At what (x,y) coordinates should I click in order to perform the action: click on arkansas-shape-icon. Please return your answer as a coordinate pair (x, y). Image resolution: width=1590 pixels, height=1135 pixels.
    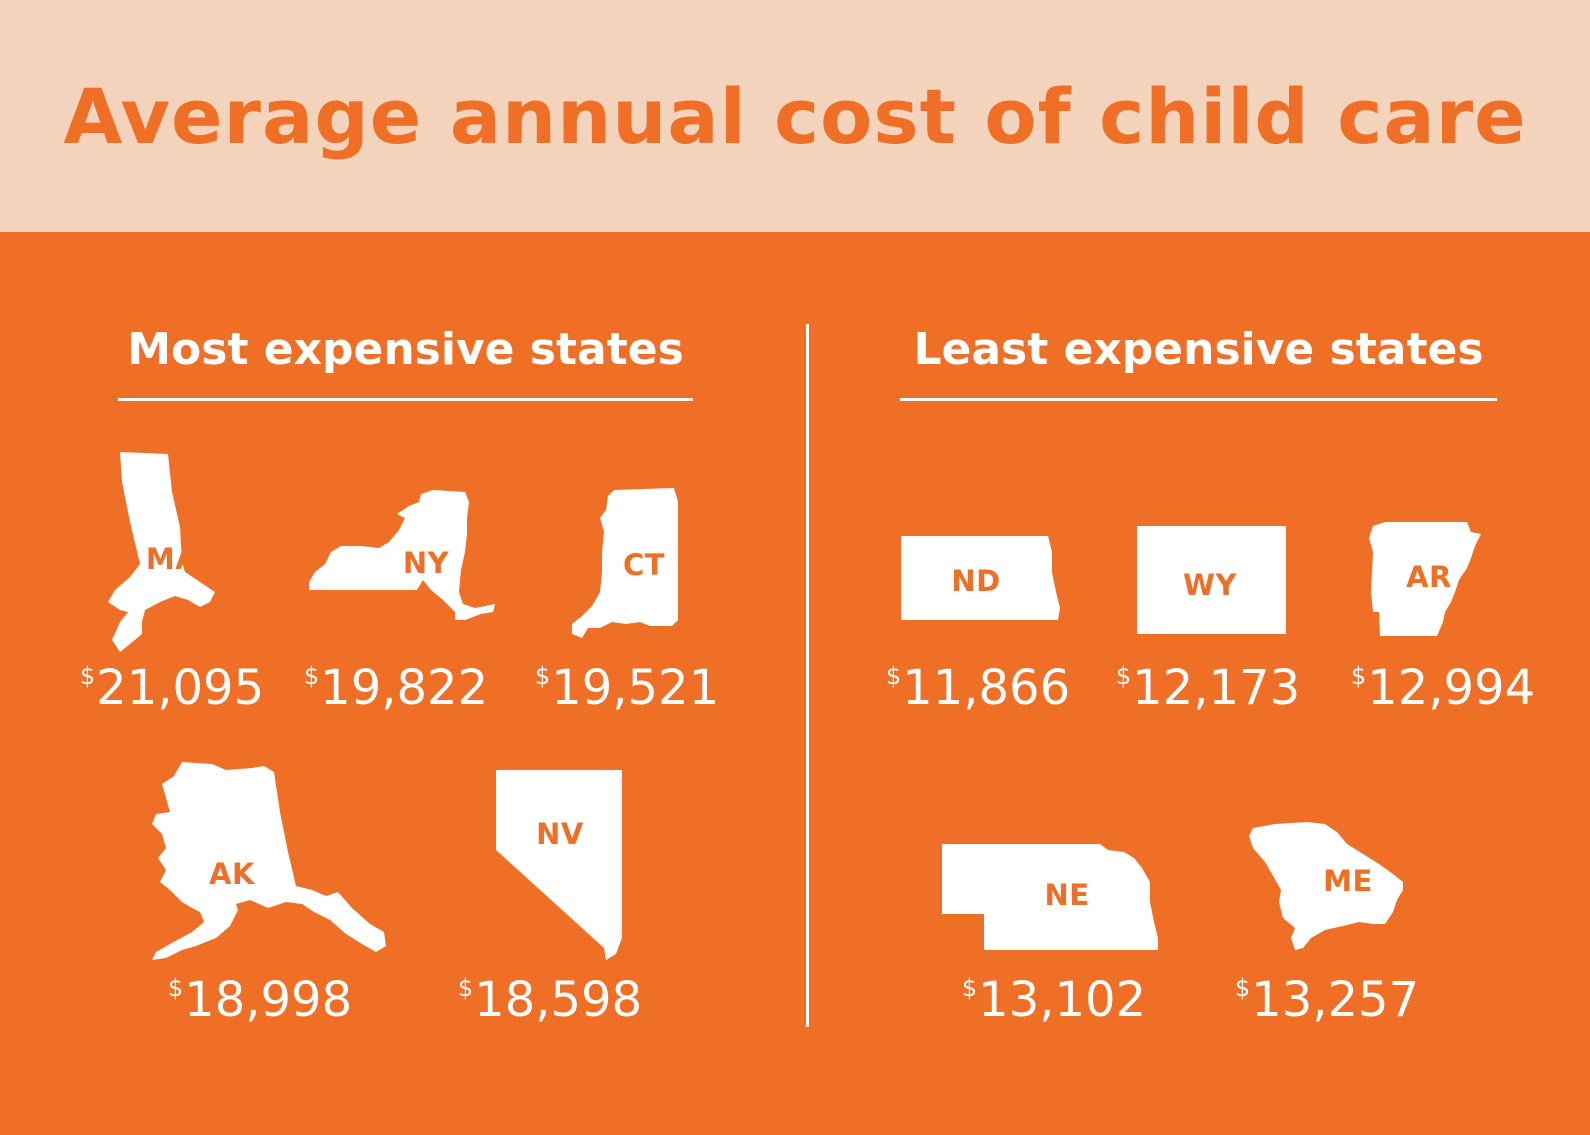
    Looking at the image, I should click on (1425, 579).